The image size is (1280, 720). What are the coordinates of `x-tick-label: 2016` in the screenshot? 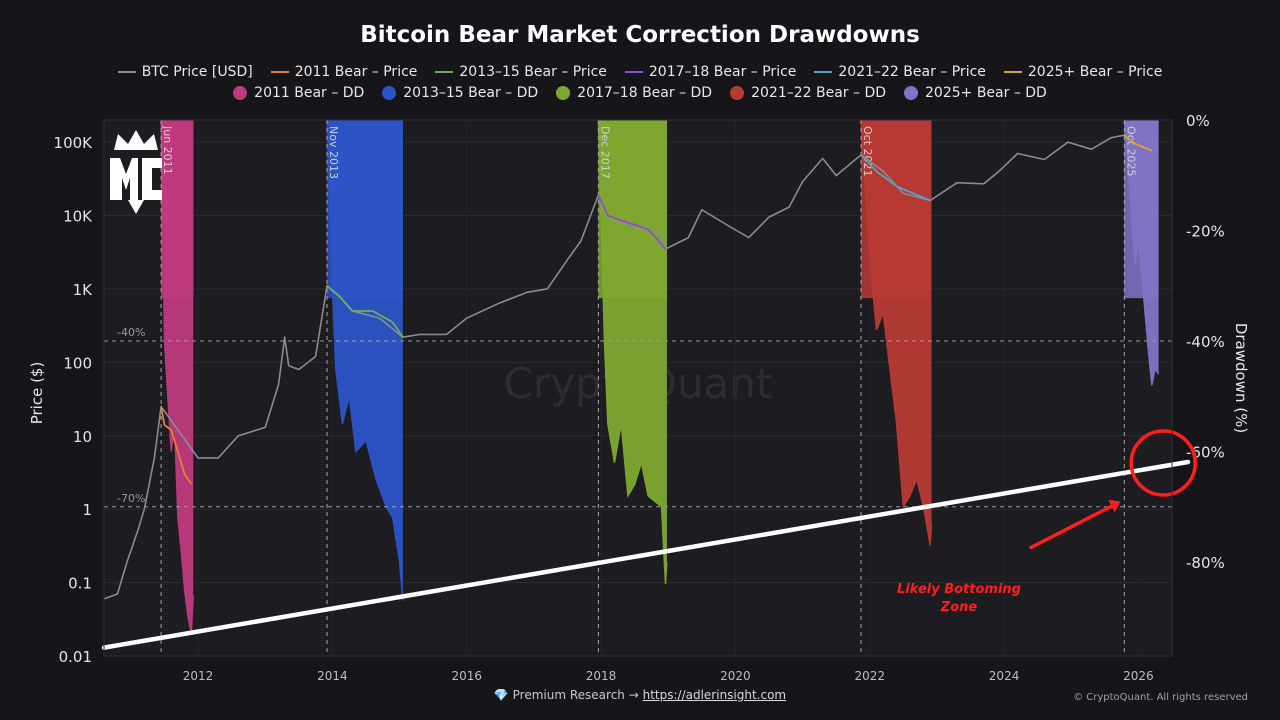 It's located at (466, 676).